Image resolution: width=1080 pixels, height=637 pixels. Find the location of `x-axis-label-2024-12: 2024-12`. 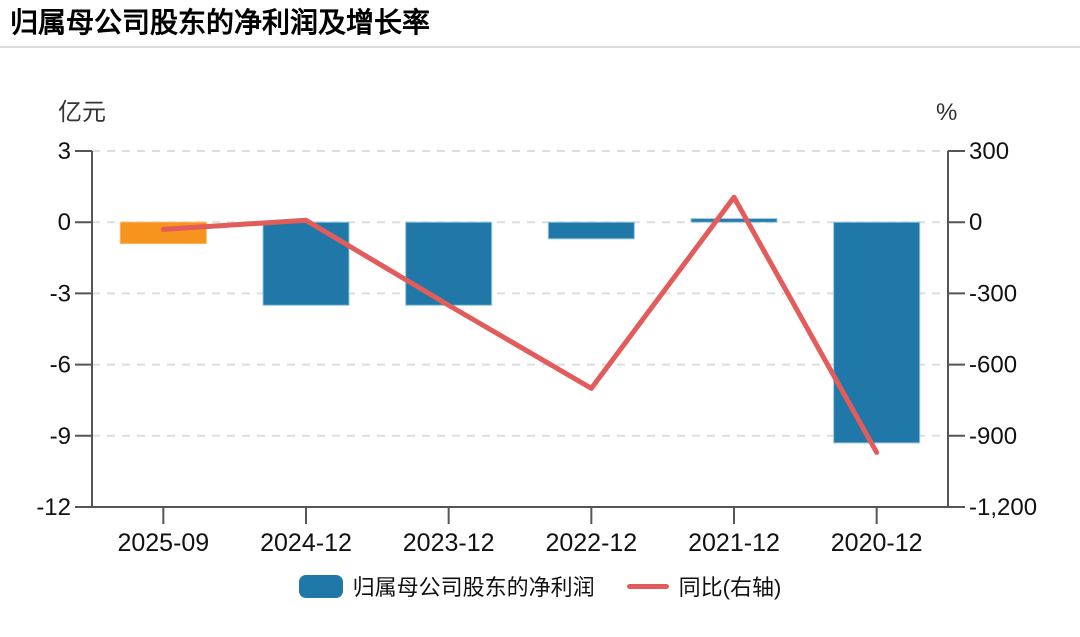

x-axis-label-2024-12: 2024-12 is located at coordinates (306, 543).